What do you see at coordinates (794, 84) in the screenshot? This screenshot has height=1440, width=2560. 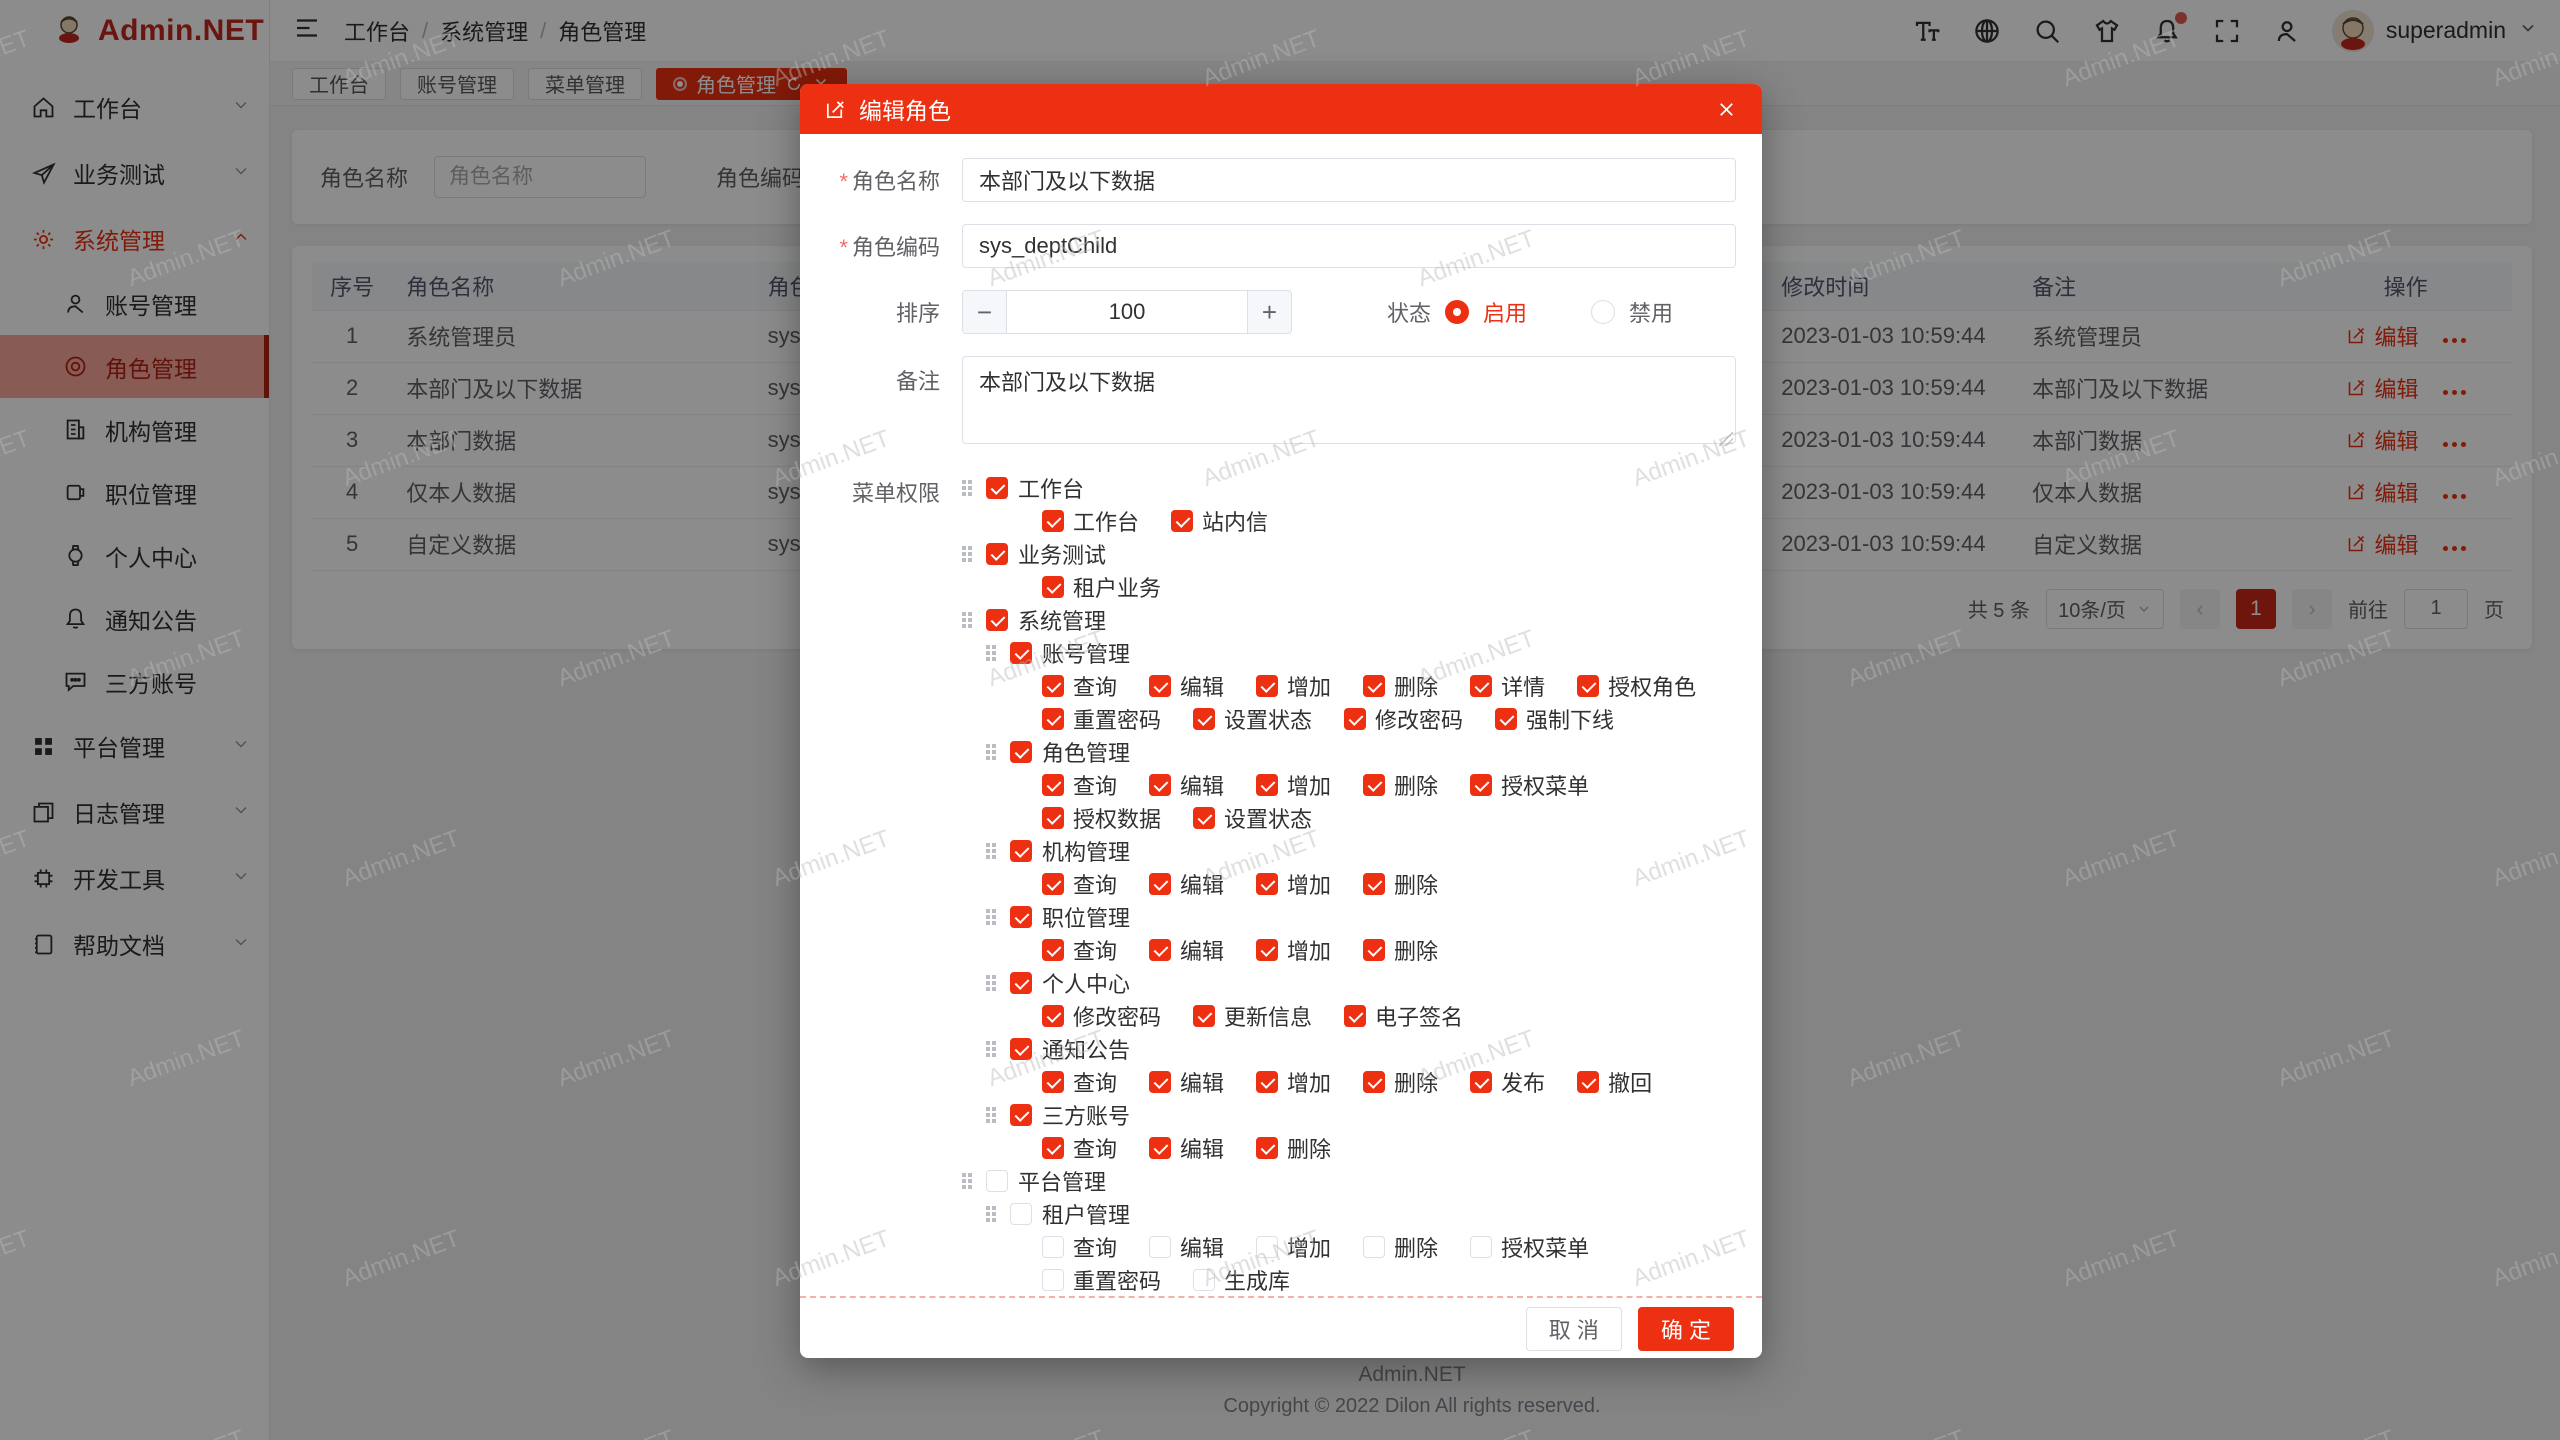 I see `refresh-icon` at bounding box center [794, 84].